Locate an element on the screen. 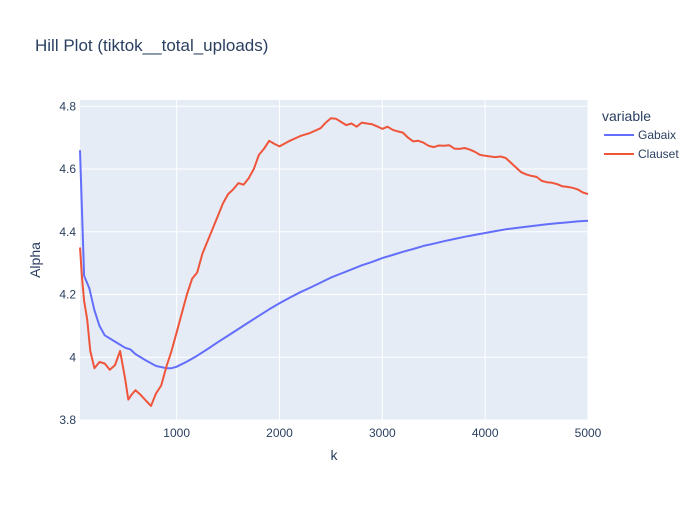  legend-item-clauset: Clauset is located at coordinates (641, 154).